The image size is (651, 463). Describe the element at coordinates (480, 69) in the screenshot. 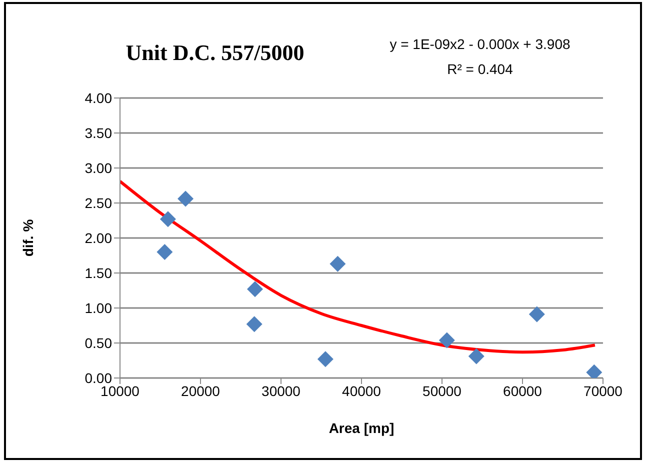

I see `text: R² = 0.404` at that location.